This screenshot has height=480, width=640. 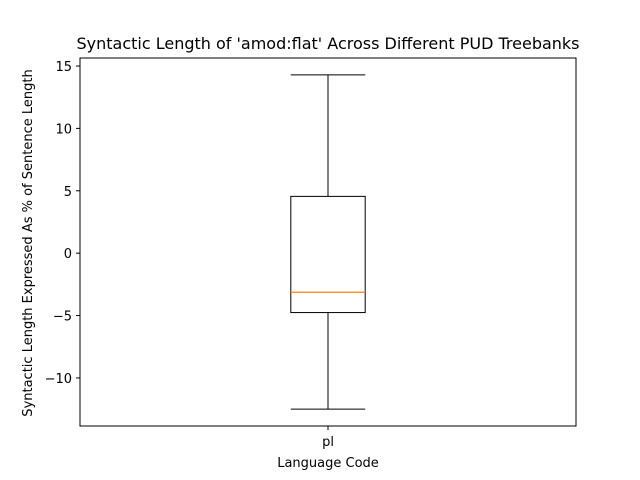 I want to click on iqr-box, so click(x=328, y=254).